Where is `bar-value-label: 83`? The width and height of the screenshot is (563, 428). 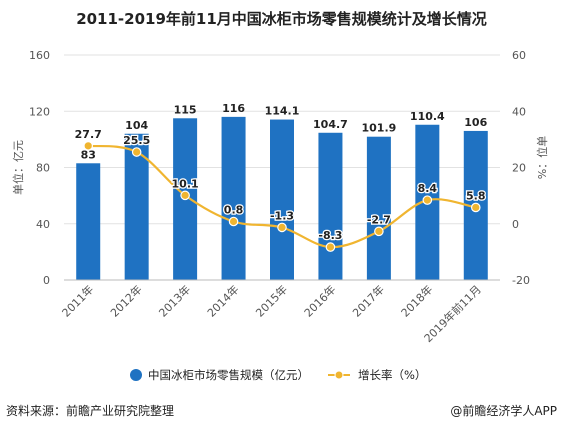
bar-value-label: 83 is located at coordinates (88, 154).